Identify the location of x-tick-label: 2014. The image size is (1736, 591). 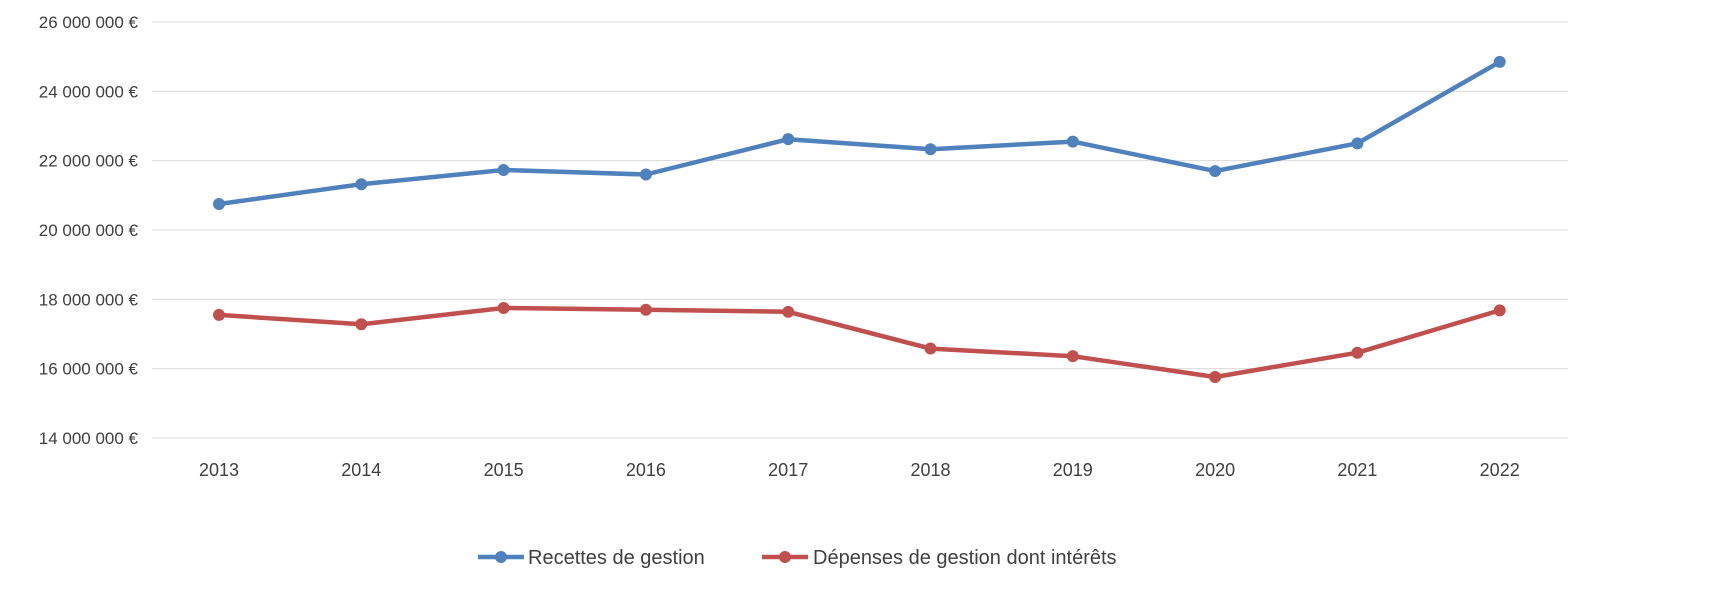
(361, 470).